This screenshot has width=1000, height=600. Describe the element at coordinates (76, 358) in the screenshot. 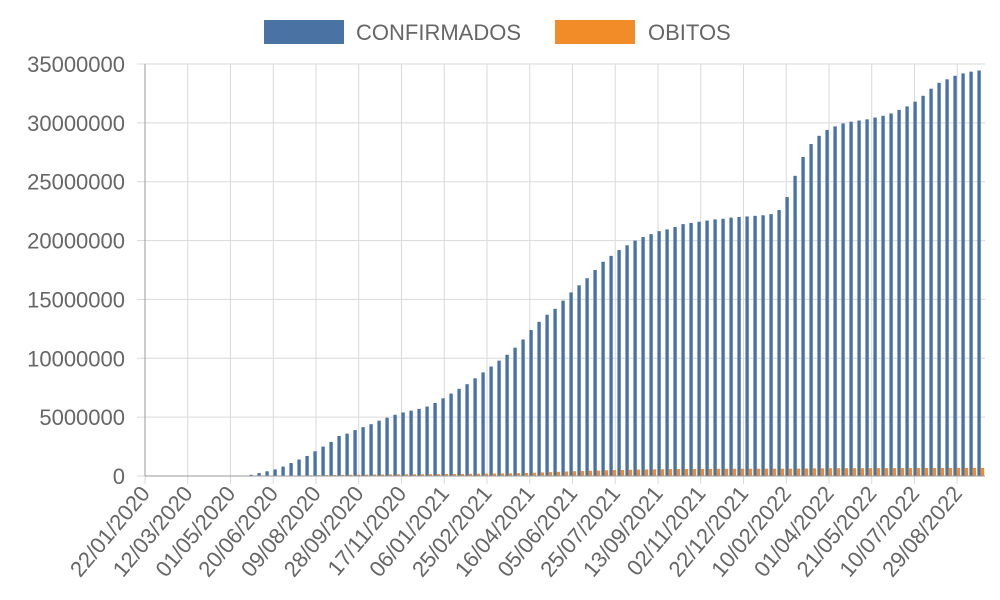

I see `y-tick-label: 10000000` at that location.